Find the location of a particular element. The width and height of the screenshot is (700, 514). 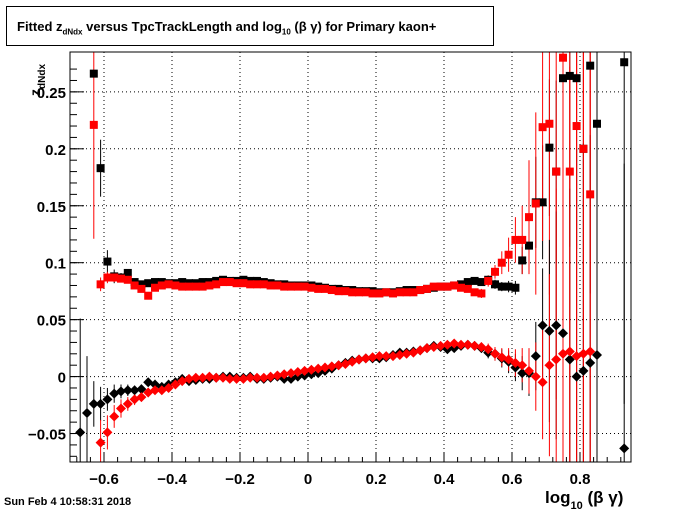

y-tick-label: 0.1 is located at coordinates (55, 264).